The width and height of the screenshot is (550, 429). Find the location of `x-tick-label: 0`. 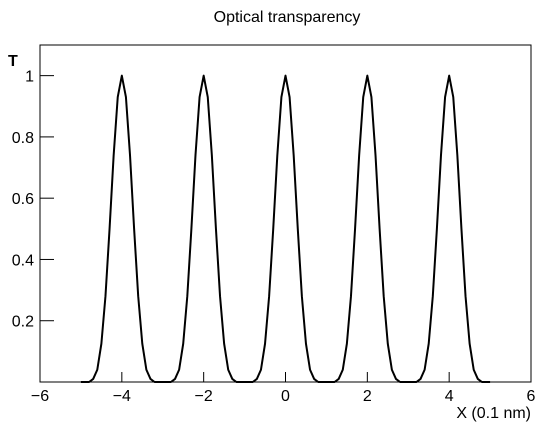

x-tick-label: 0 is located at coordinates (285, 396).